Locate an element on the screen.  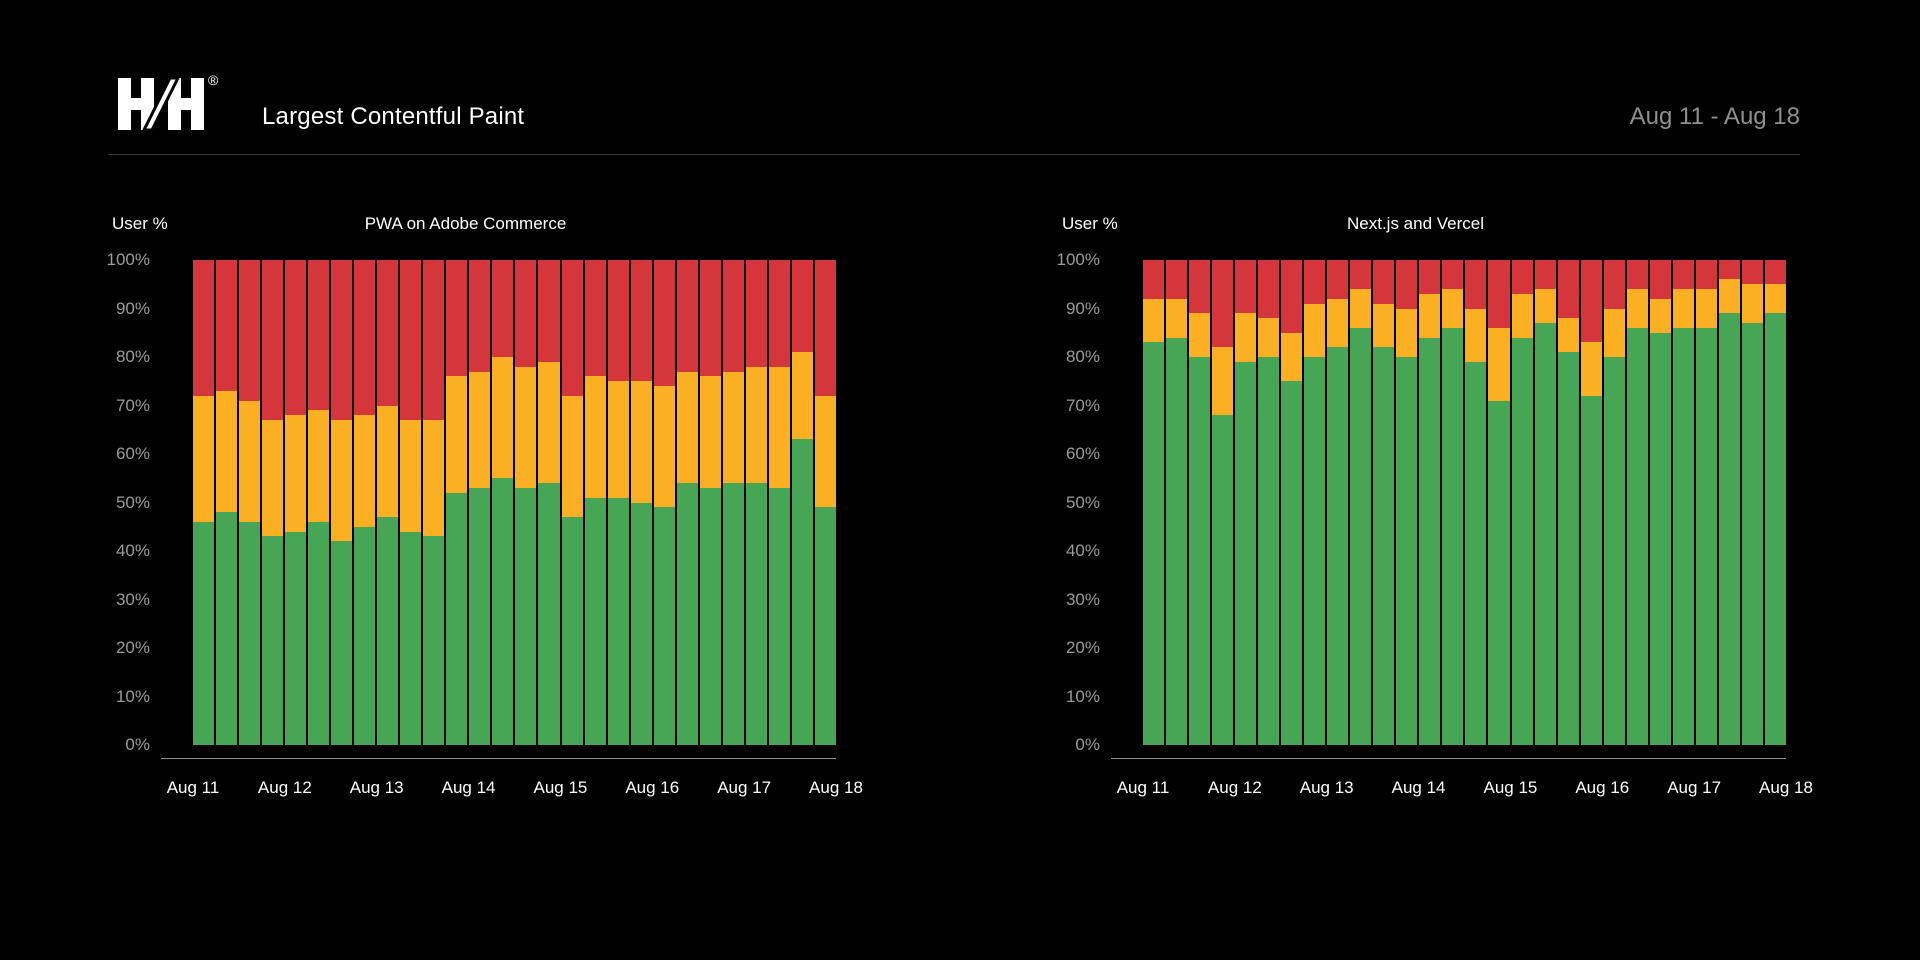
chart-title: PWA on Adobe Commerce is located at coordinates (465, 223).